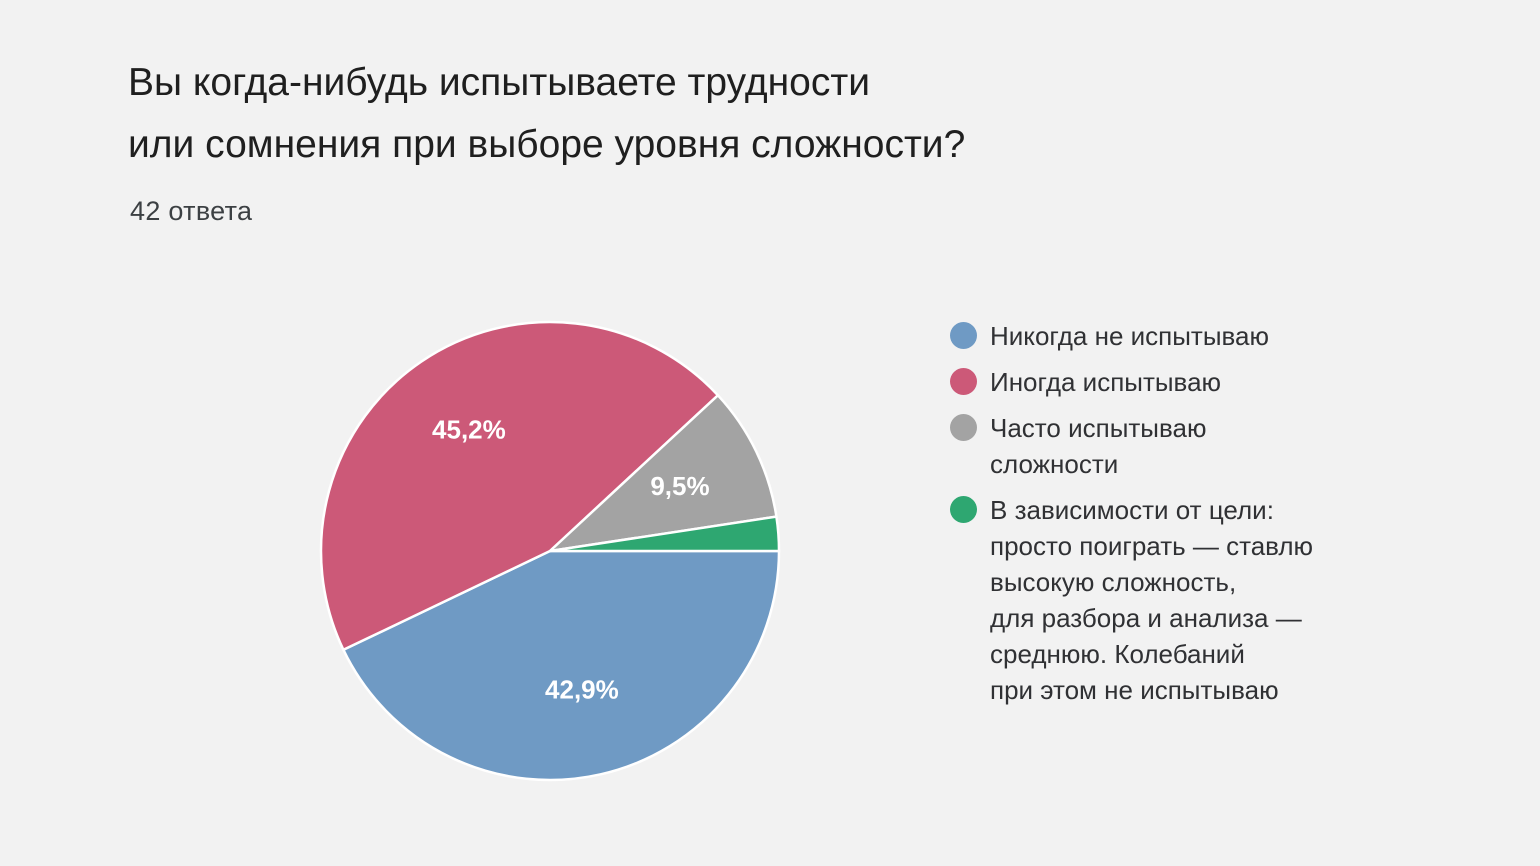 The height and width of the screenshot is (866, 1540). What do you see at coordinates (664, 534) in the screenshot?
I see `pie-slice-depends-on-goal` at bounding box center [664, 534].